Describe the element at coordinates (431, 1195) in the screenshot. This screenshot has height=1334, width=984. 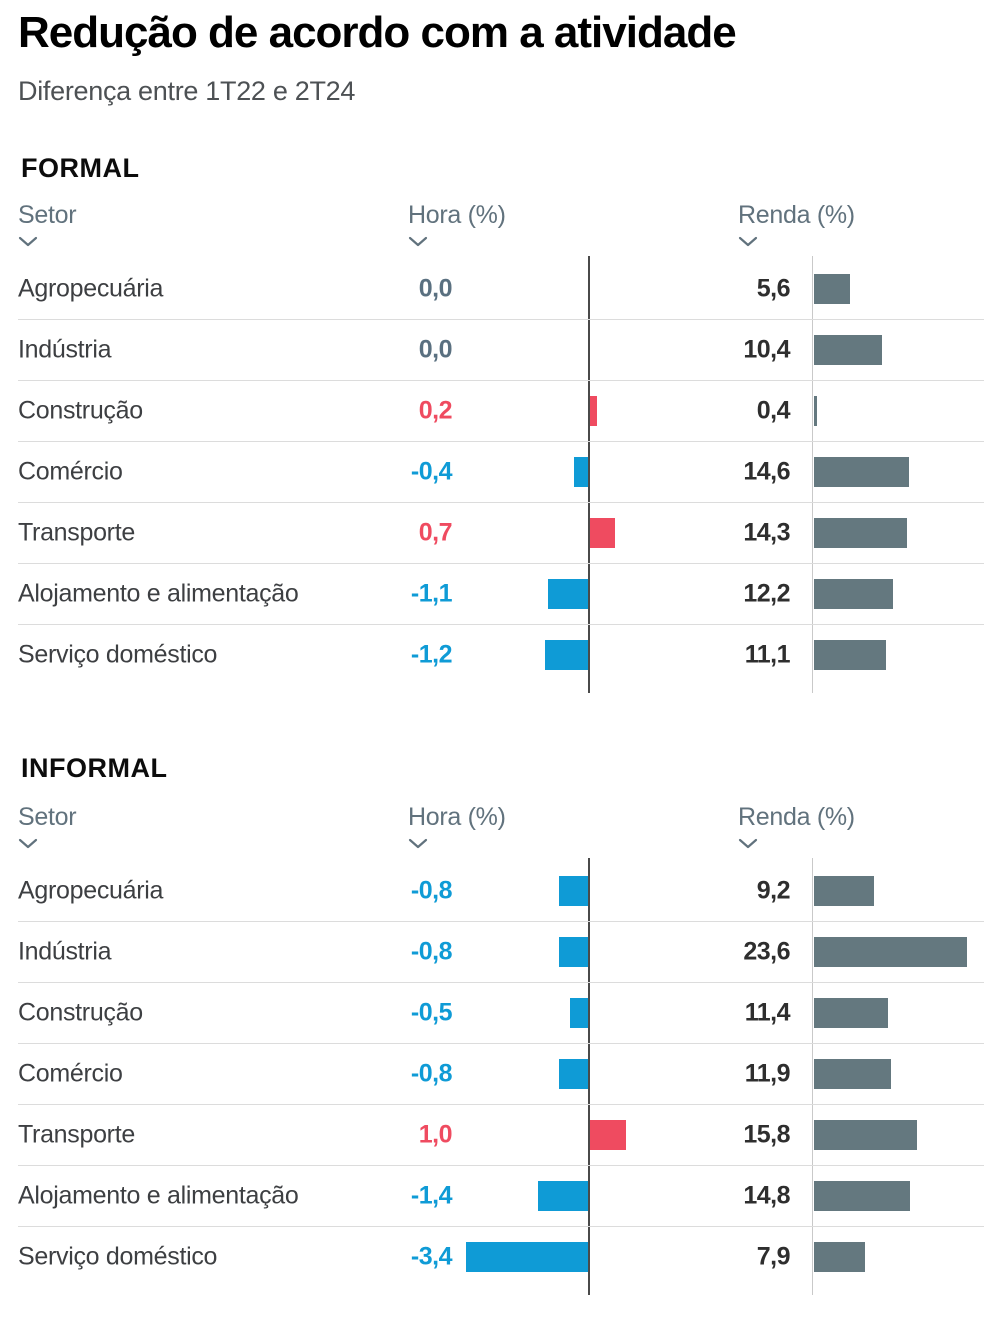
I see `hours-value: -1,4` at that location.